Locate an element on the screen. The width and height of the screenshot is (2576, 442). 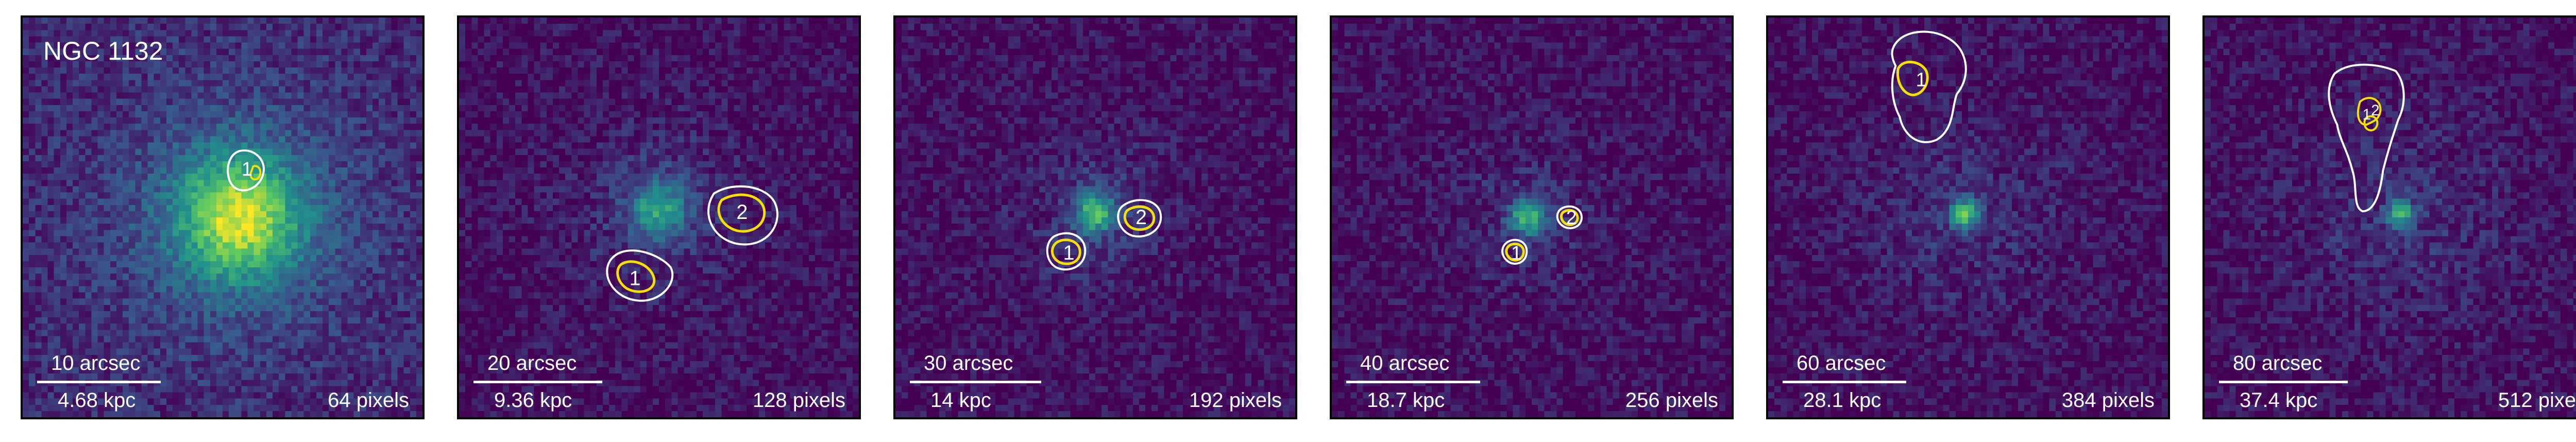
image-panel-2: 1 2 20 arcsec 9.36 kpc 128 pixels is located at coordinates (659, 217).